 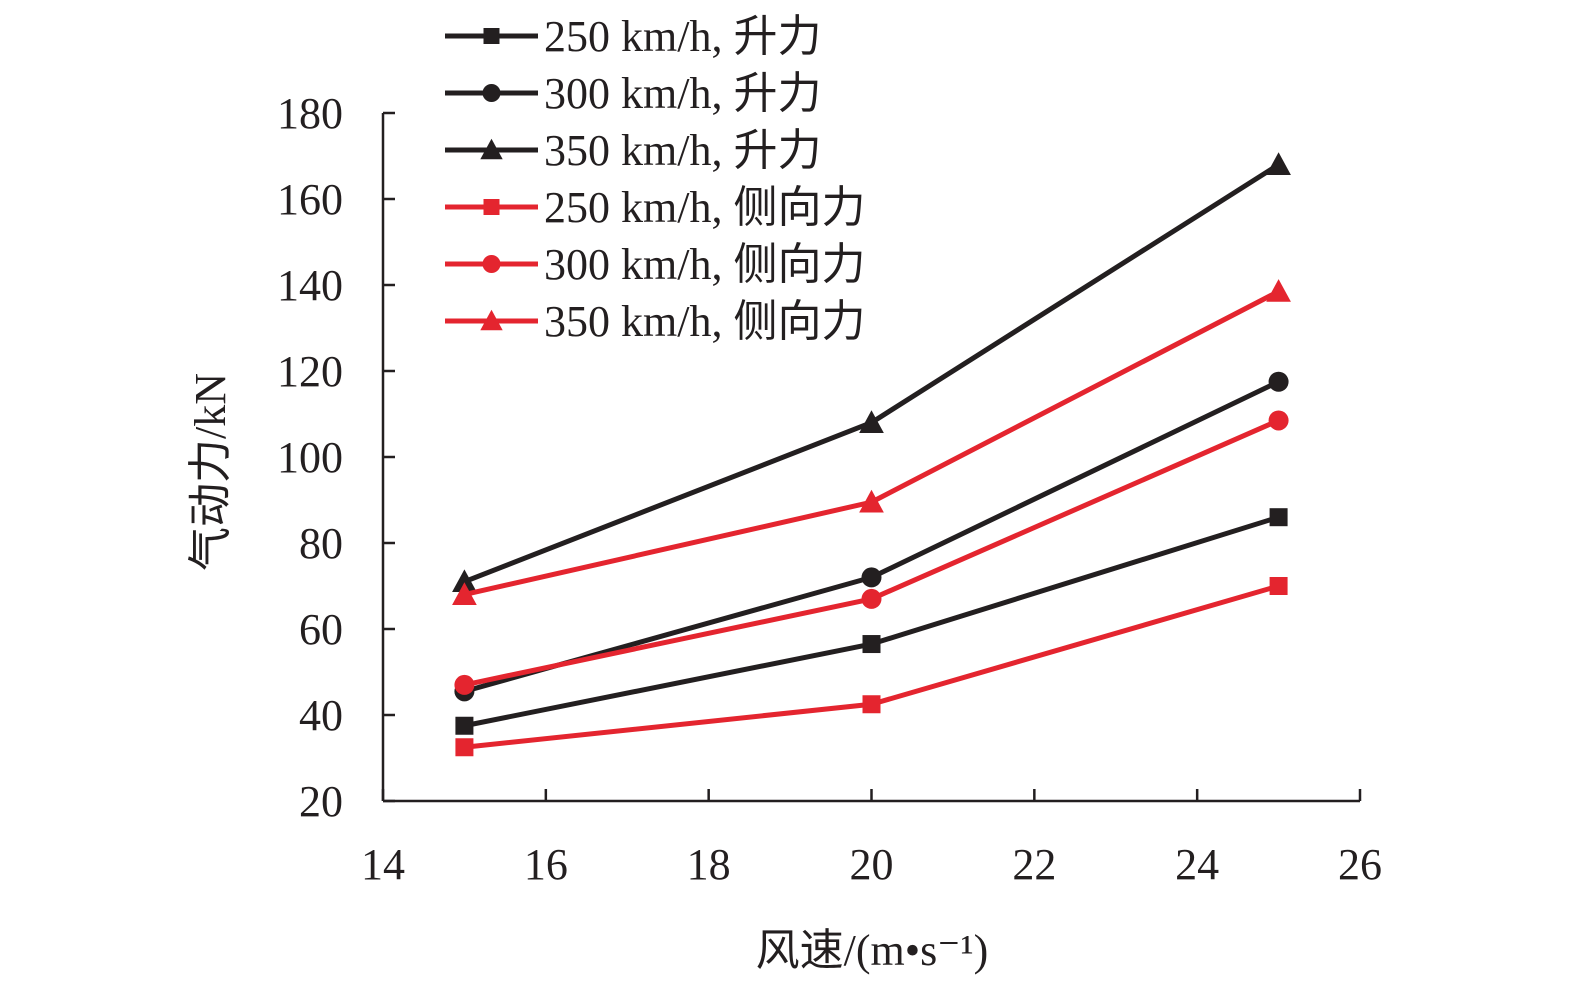 I want to click on legend-item: 350 km/h, 侧向力, so click(x=655, y=321).